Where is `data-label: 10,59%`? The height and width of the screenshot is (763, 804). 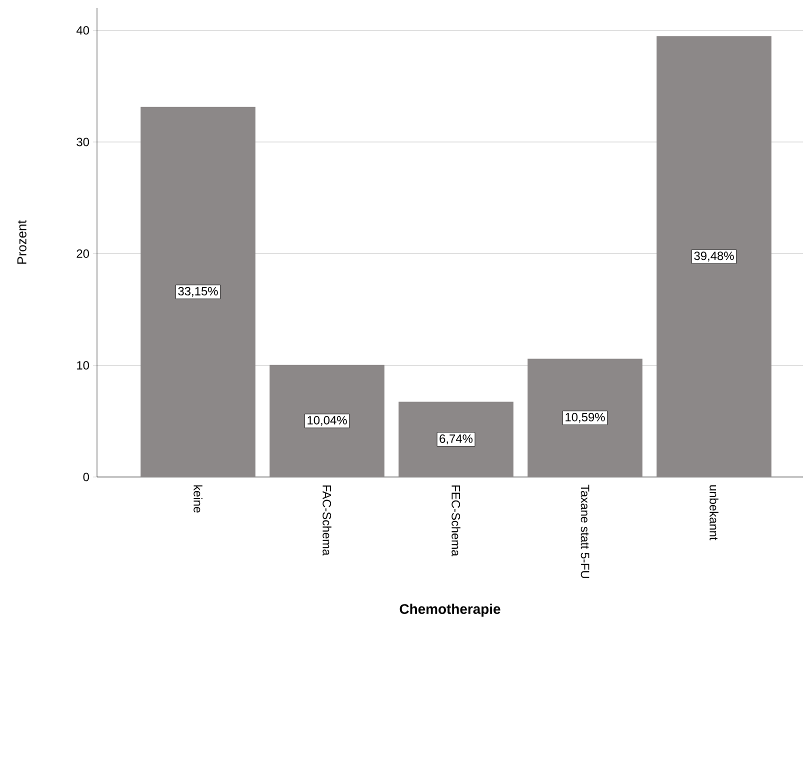
data-label: 10,59% is located at coordinates (585, 417).